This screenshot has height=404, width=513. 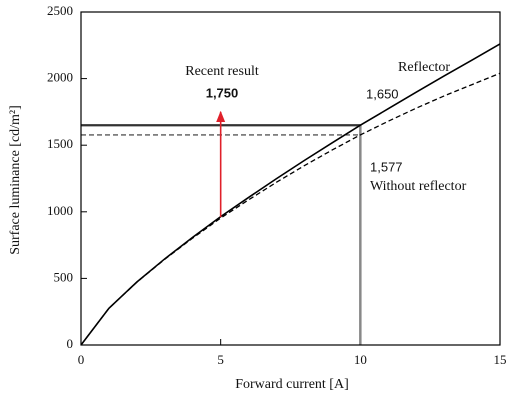 I want to click on y-tick-label: 500, so click(x=64, y=276).